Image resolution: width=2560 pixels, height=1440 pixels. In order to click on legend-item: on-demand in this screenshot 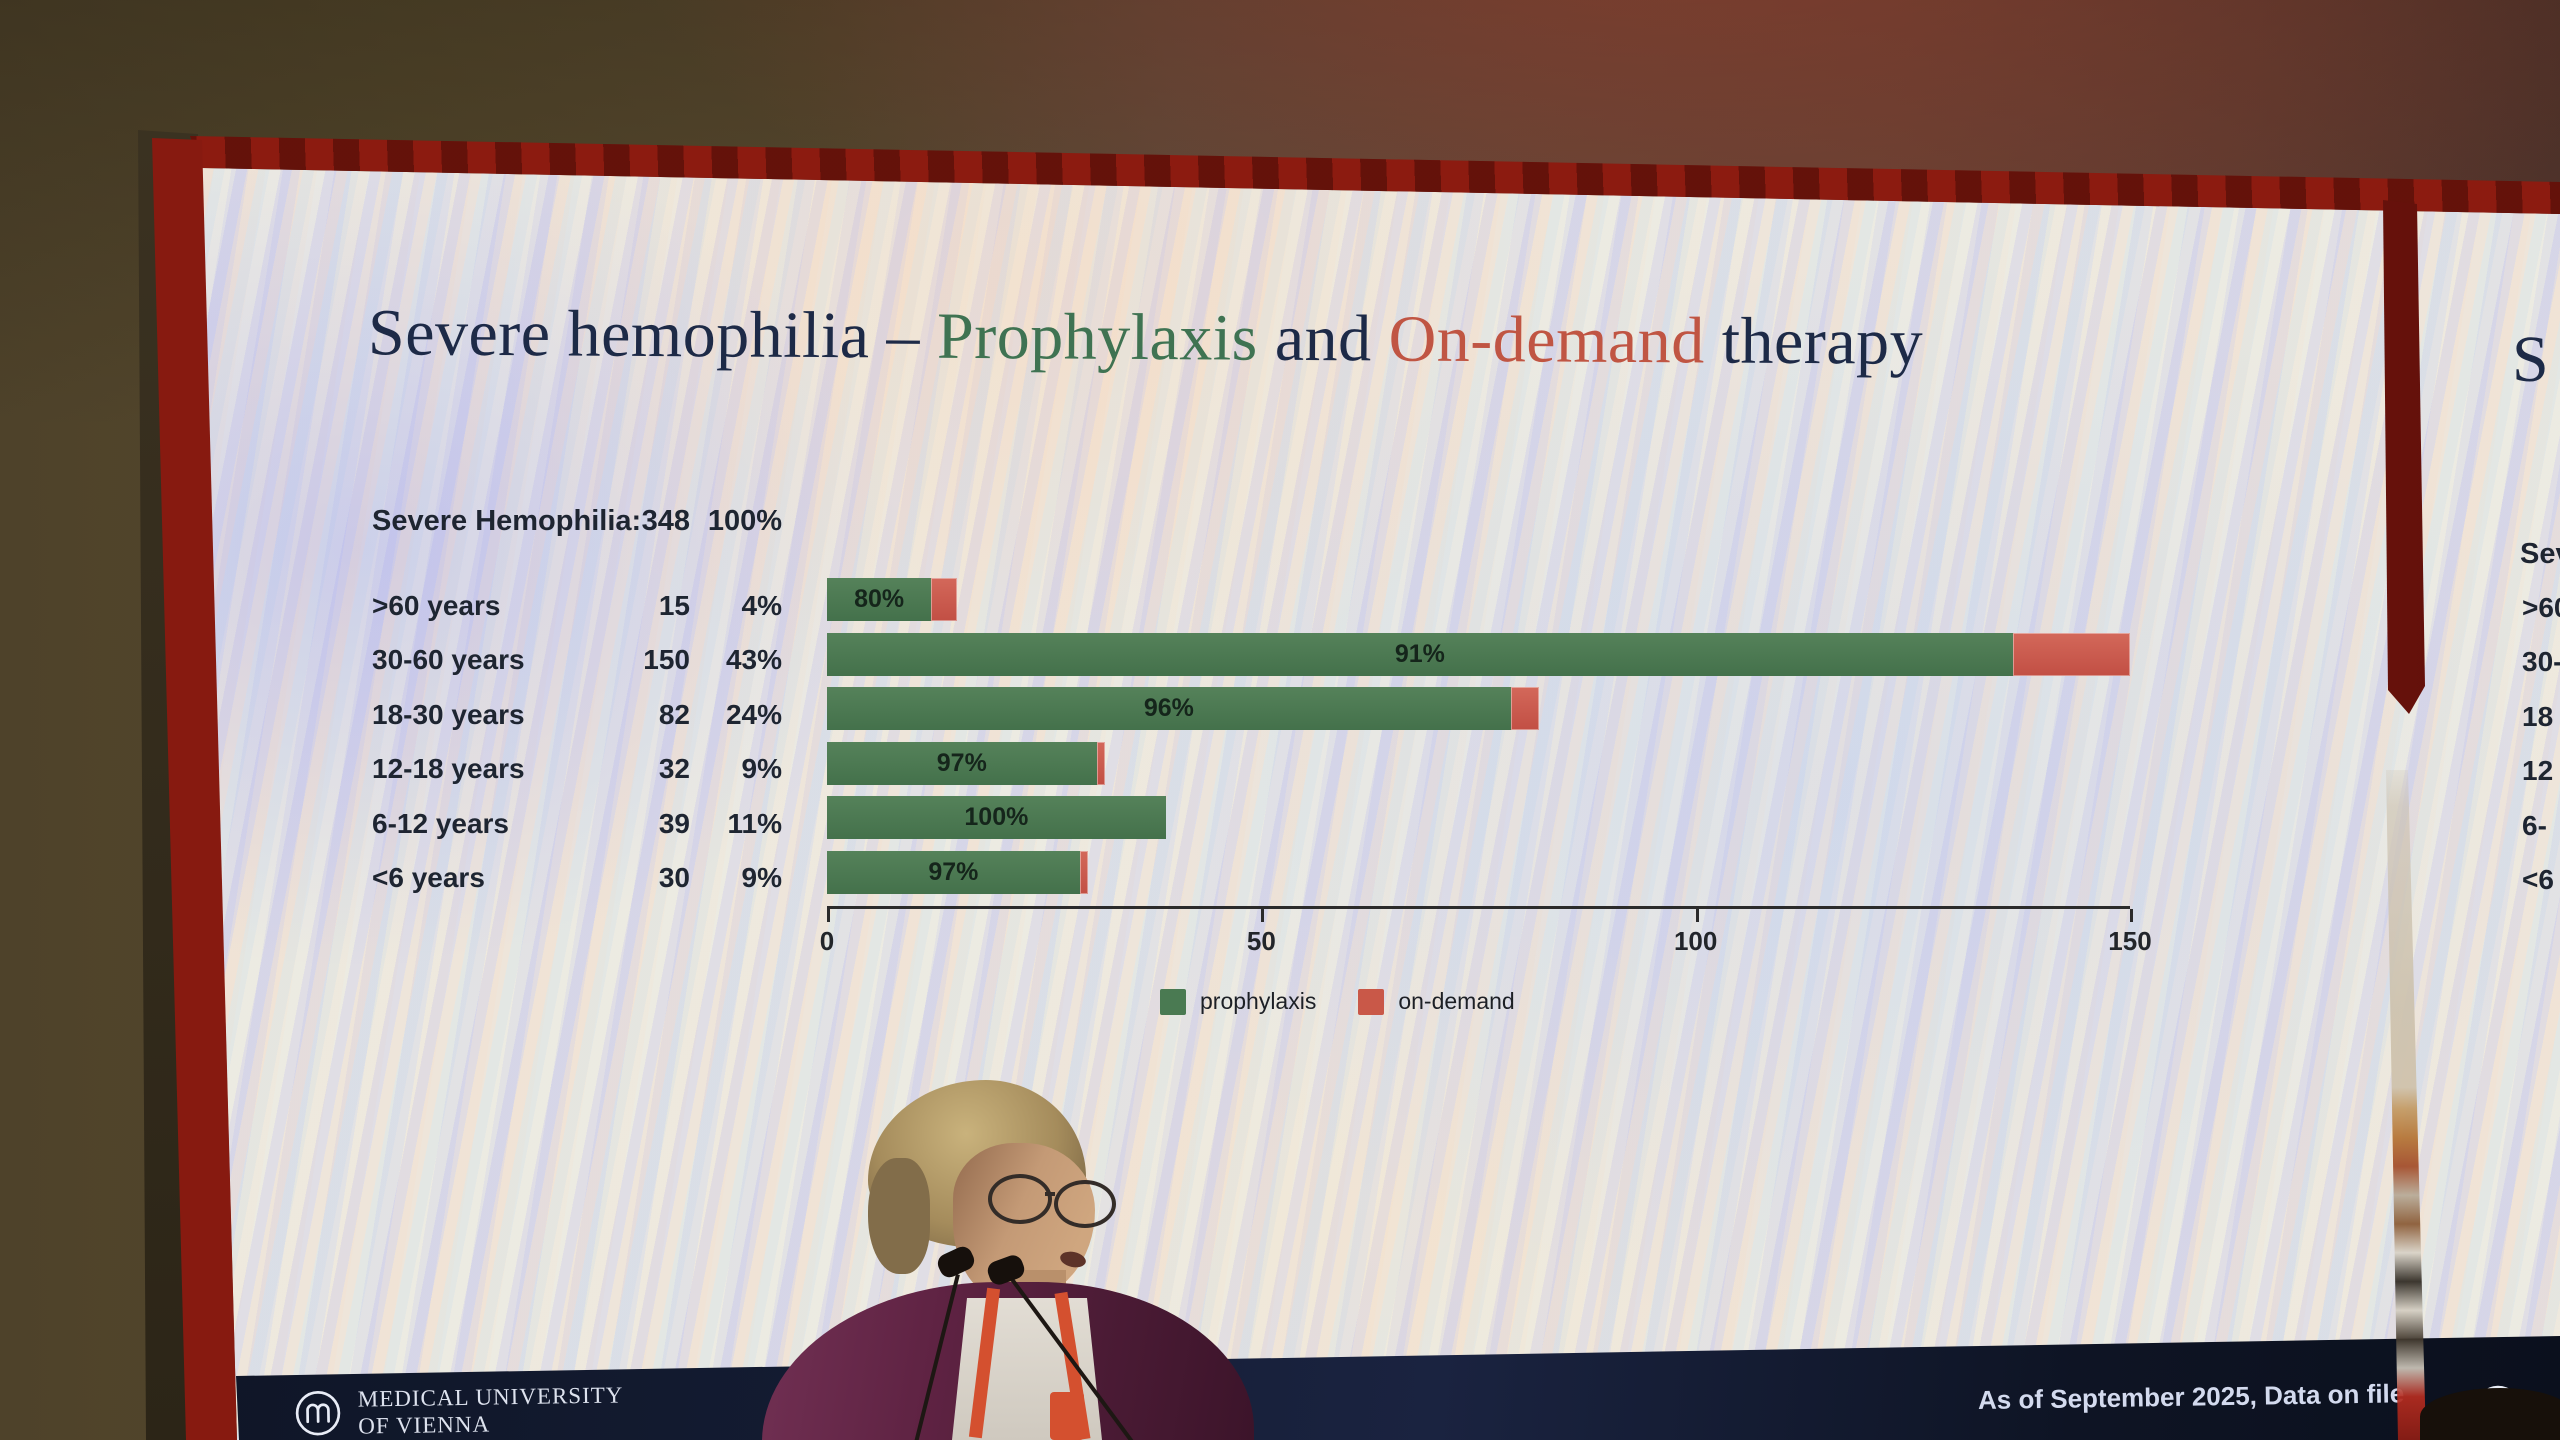, I will do `click(1436, 1001)`.